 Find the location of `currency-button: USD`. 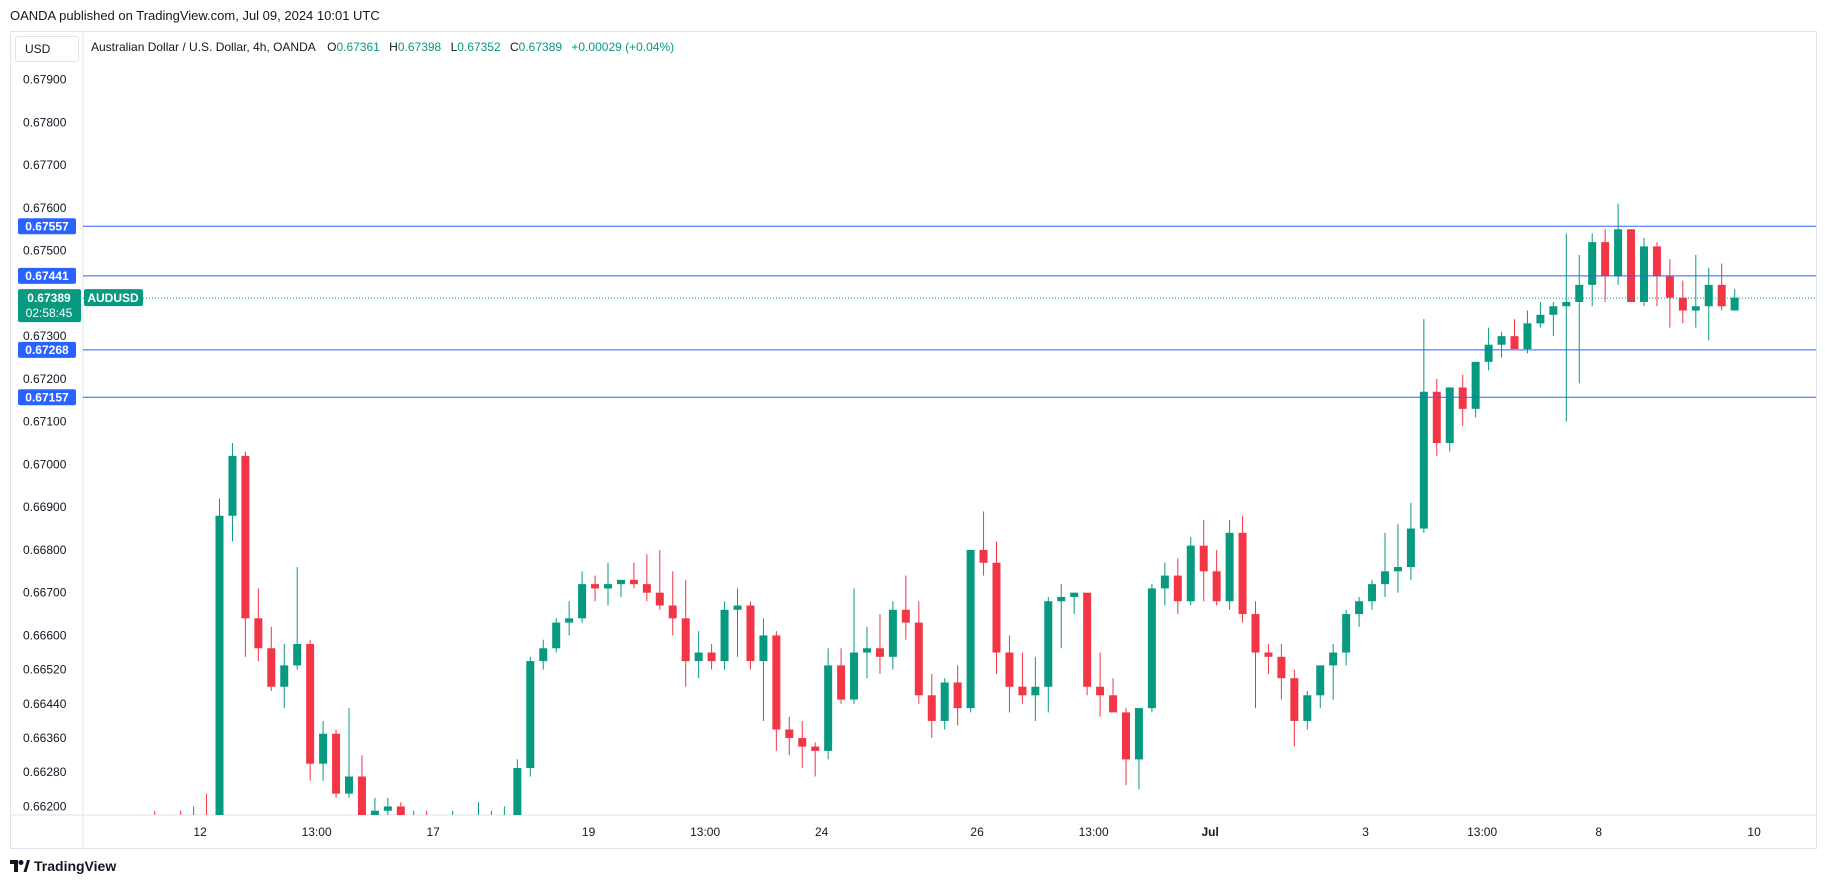

currency-button: USD is located at coordinates (47, 49).